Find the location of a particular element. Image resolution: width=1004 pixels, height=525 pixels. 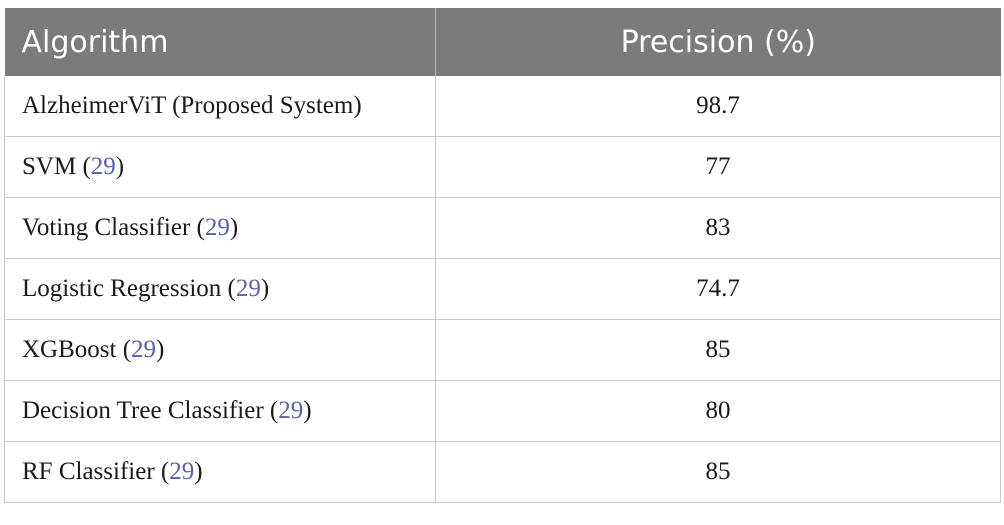

table-row: XGBoost (29) 85 is located at coordinates (502, 350).